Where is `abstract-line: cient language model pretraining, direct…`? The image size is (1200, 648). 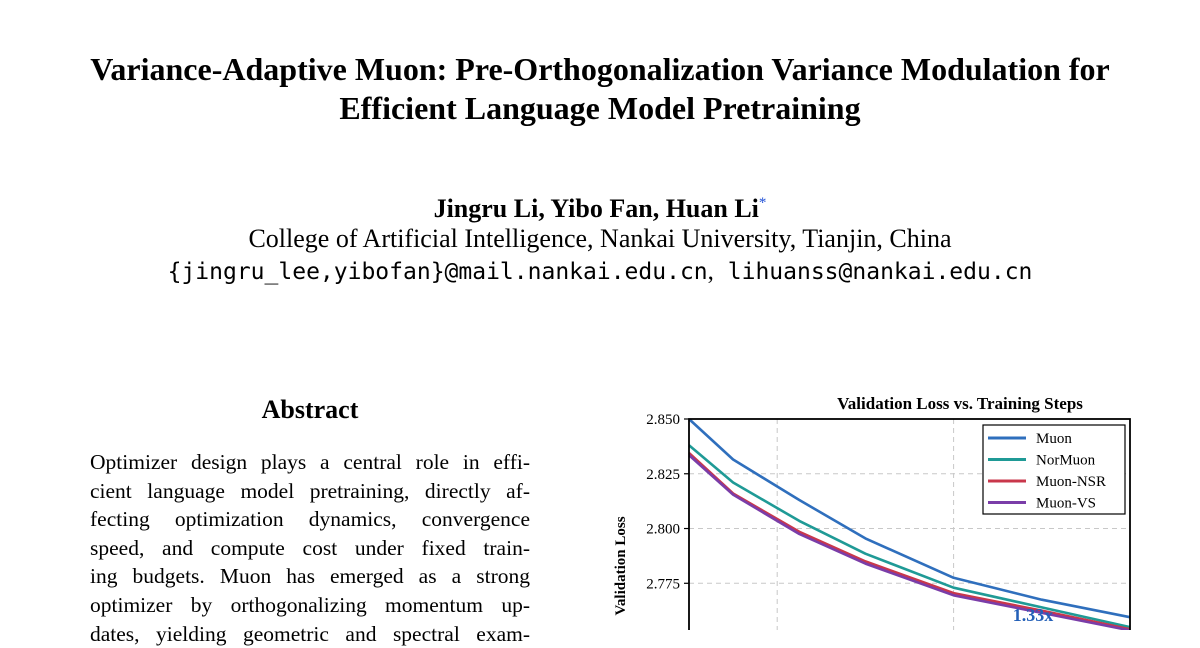
abstract-line: cient language model pretraining, direct… is located at coordinates (310, 490).